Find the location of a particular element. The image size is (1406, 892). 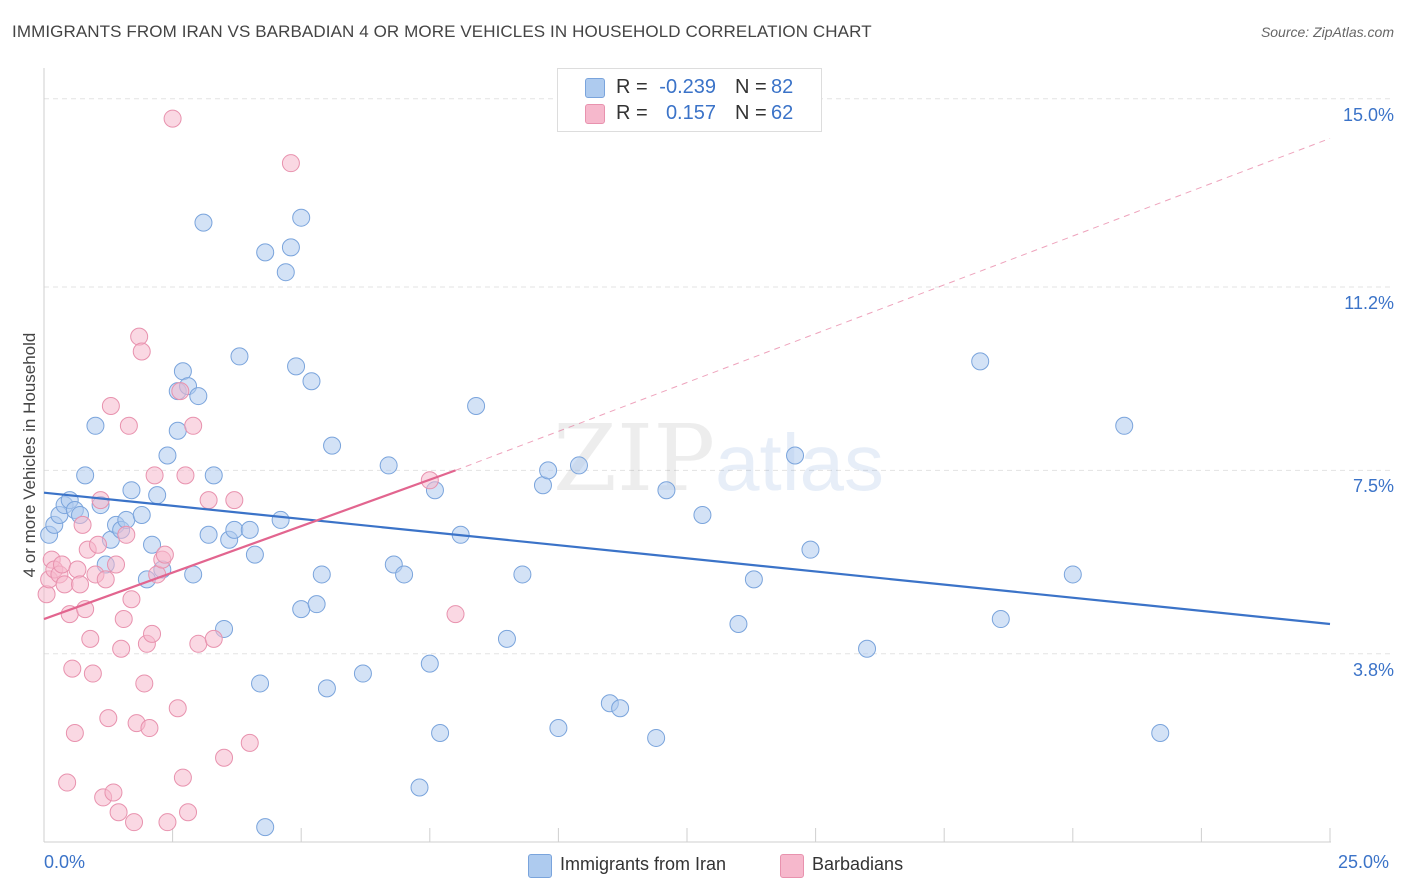

stats-box: R = -0.239 N = 82 R = 0.157 N = 62 is located at coordinates (689, 100).